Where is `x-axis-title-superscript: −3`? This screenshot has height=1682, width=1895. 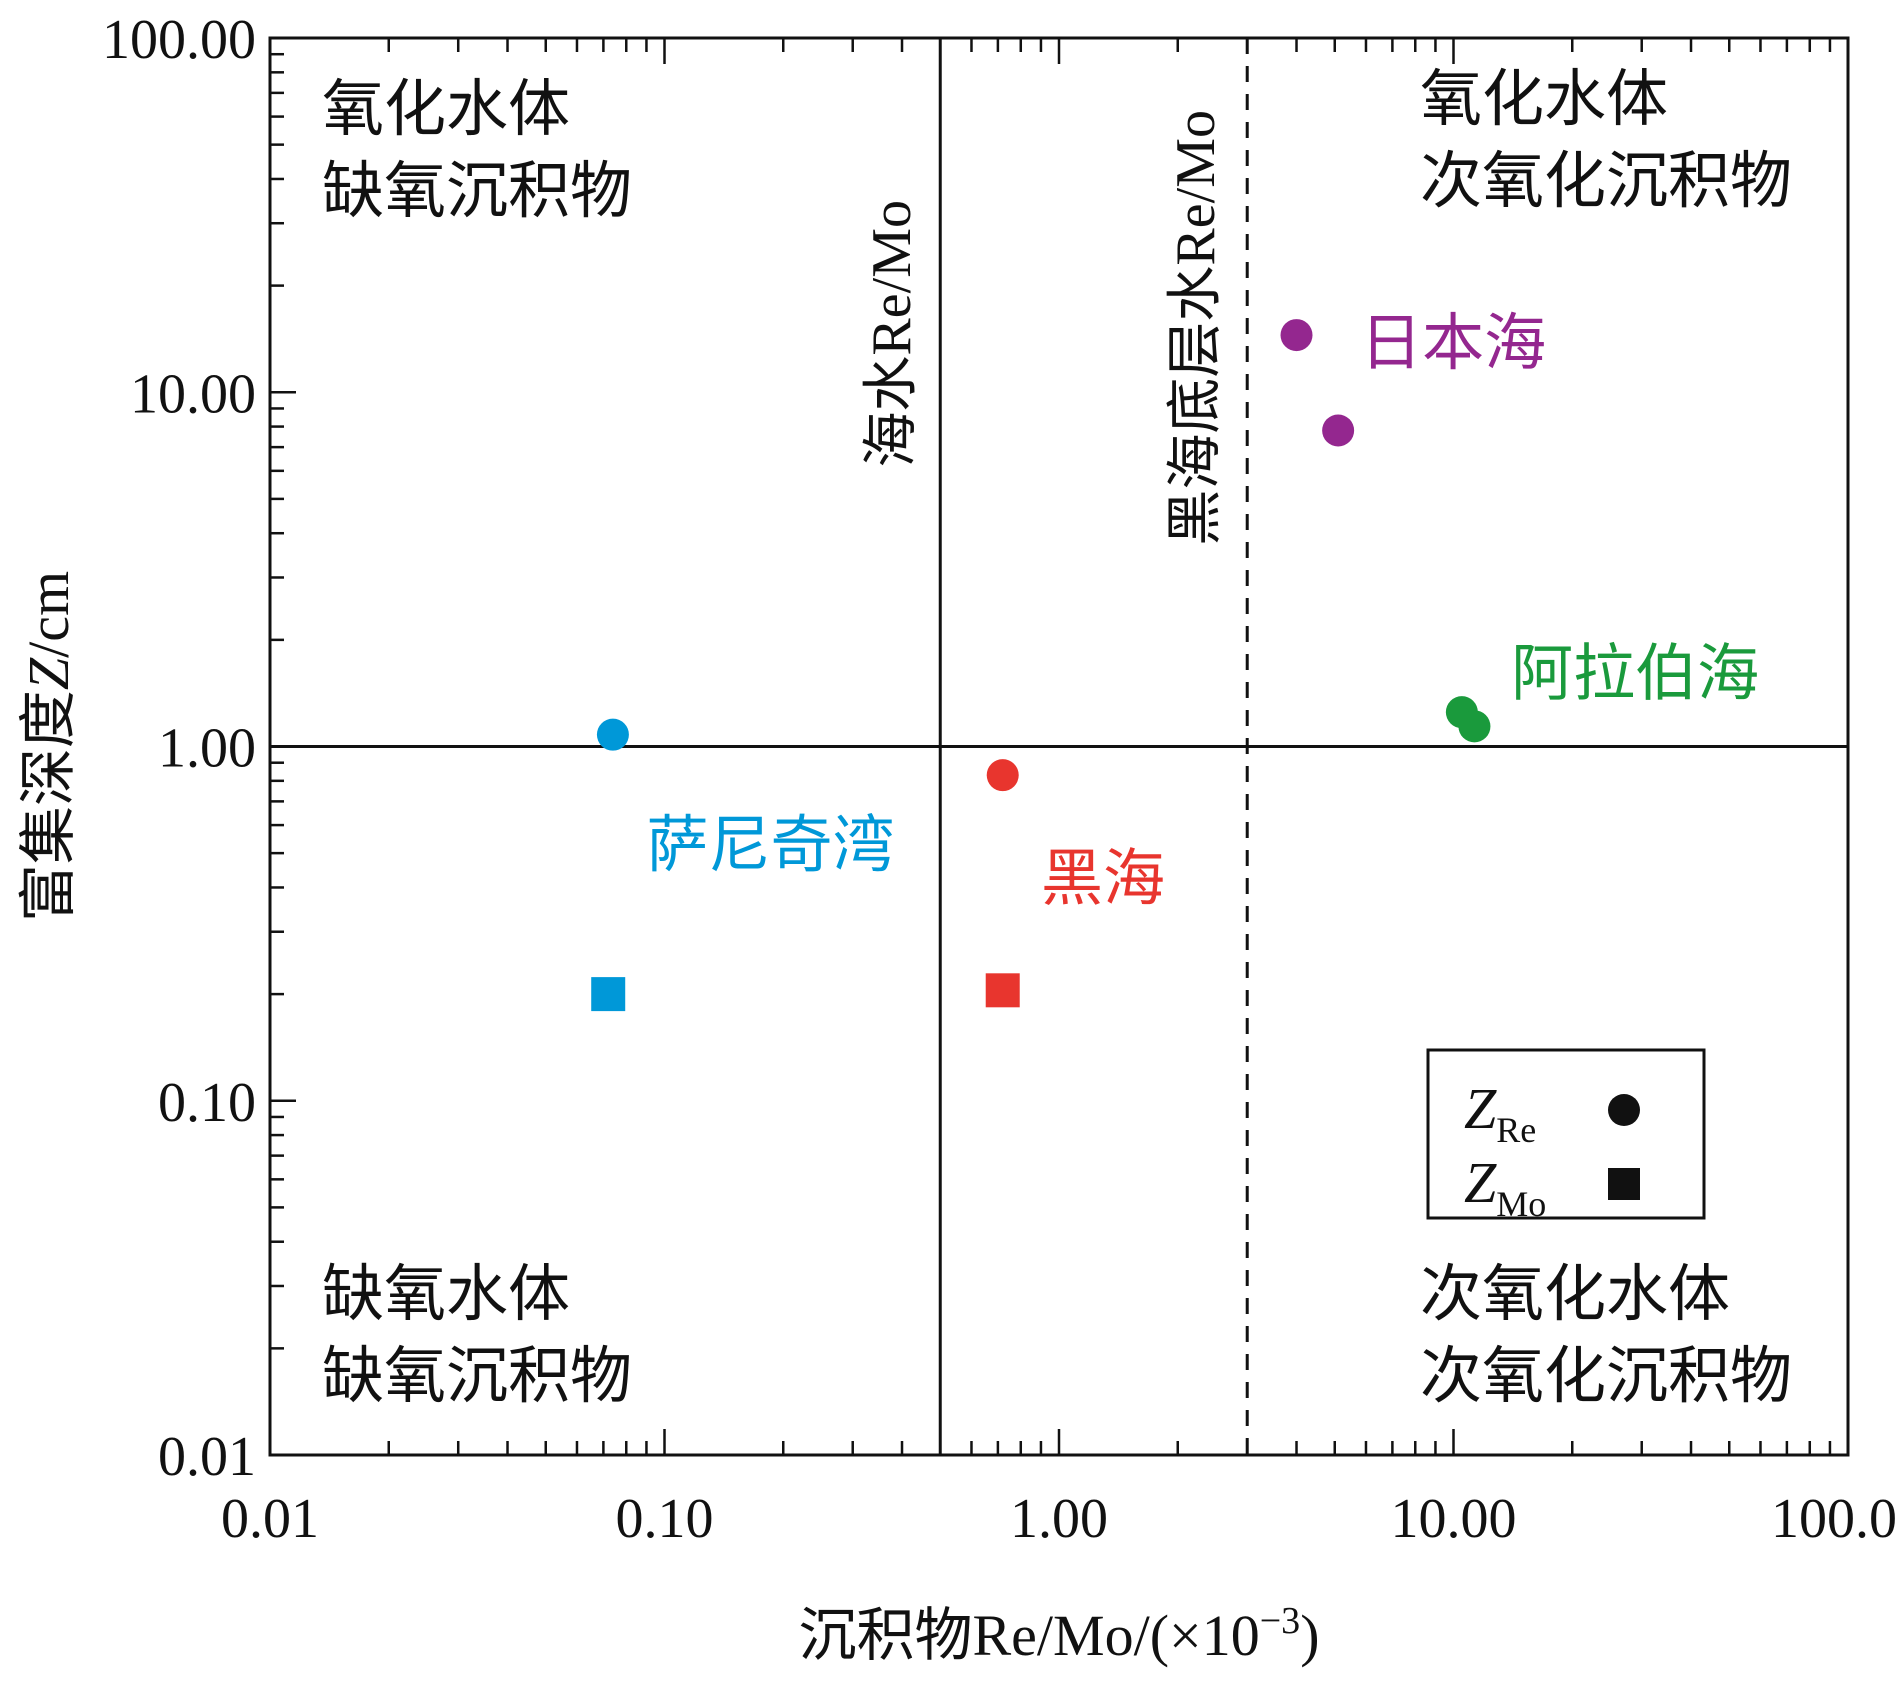 x-axis-title-superscript: −3 is located at coordinates (1280, 1621).